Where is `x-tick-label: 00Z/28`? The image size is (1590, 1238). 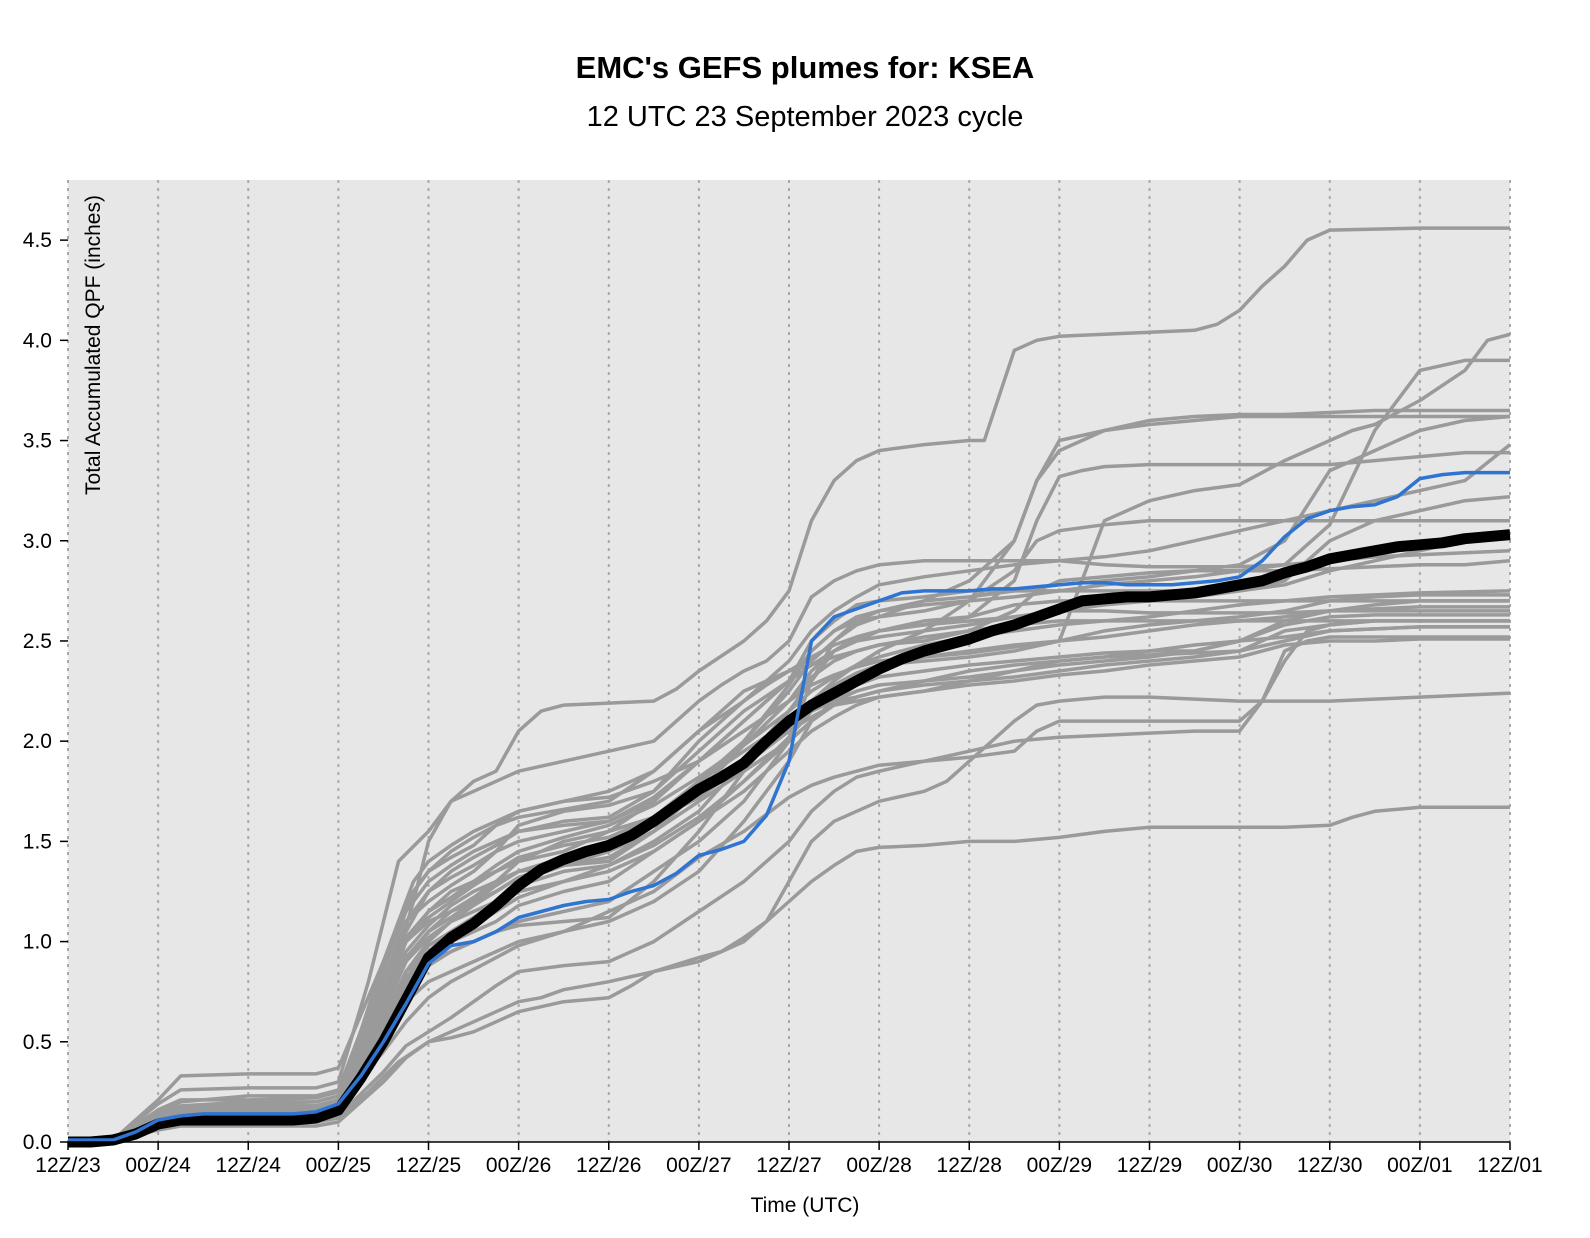 x-tick-label: 00Z/28 is located at coordinates (878, 1165).